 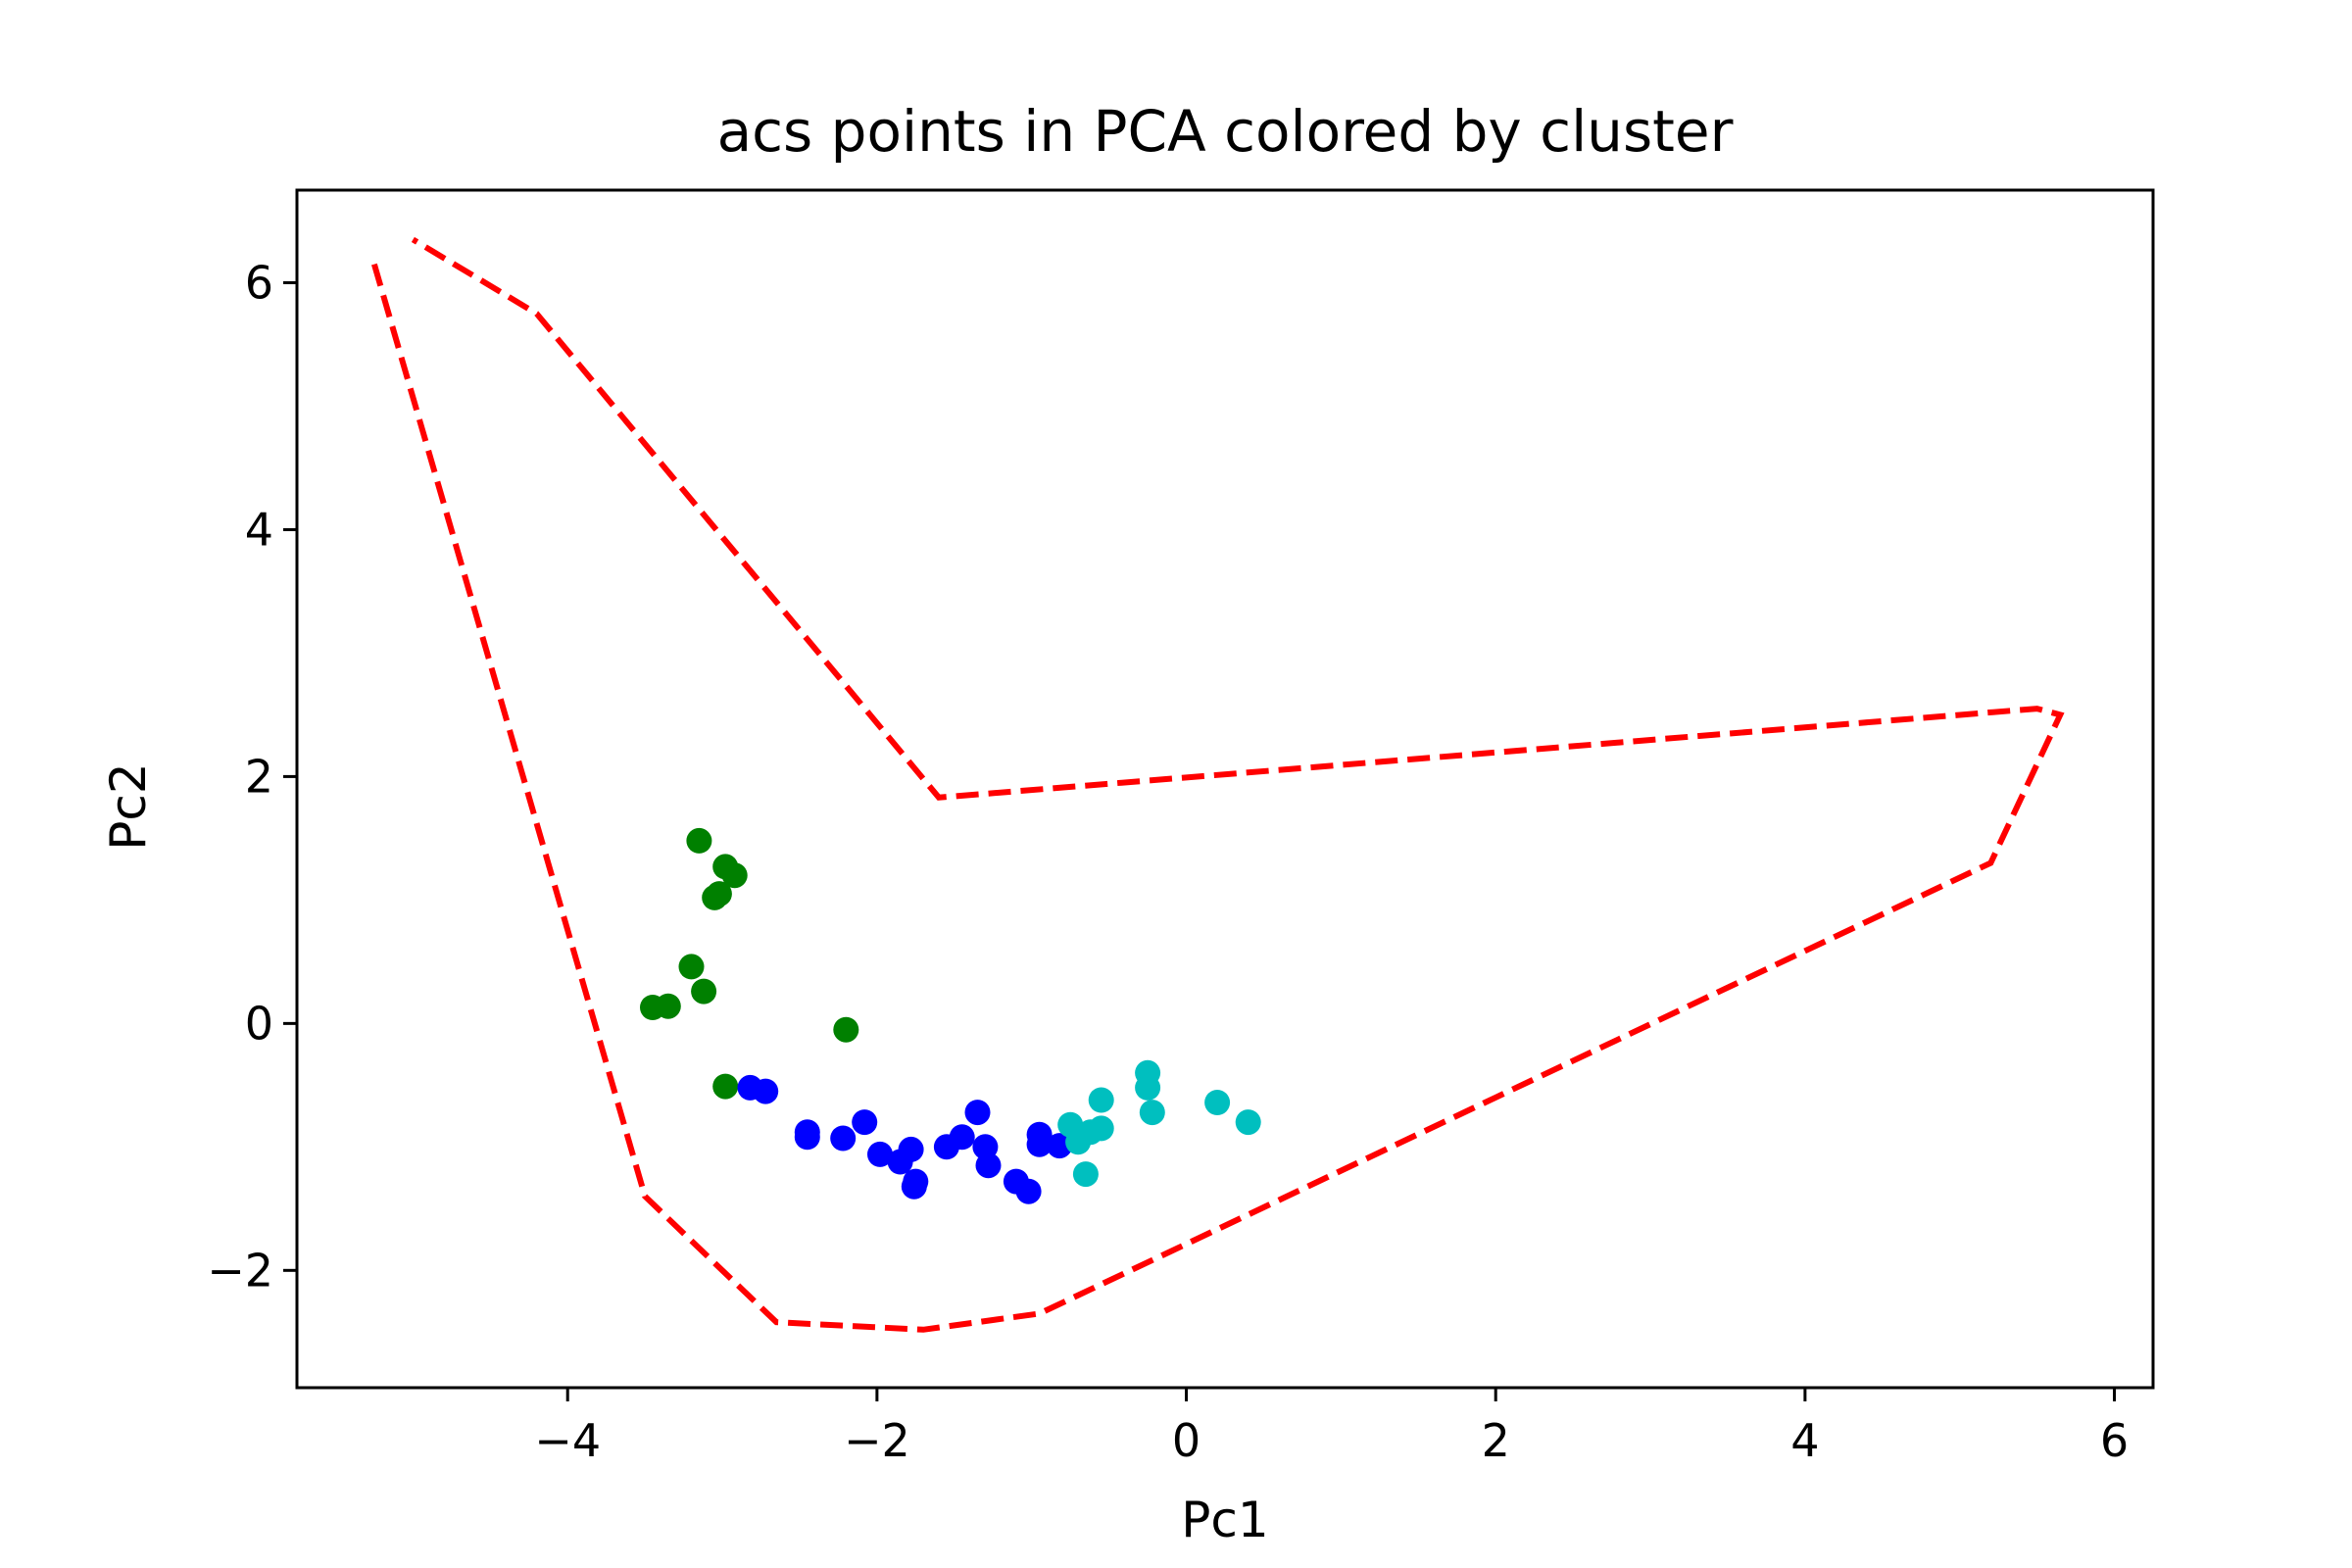 What do you see at coordinates (567, 1440) in the screenshot?
I see `x-tick-label: −4` at bounding box center [567, 1440].